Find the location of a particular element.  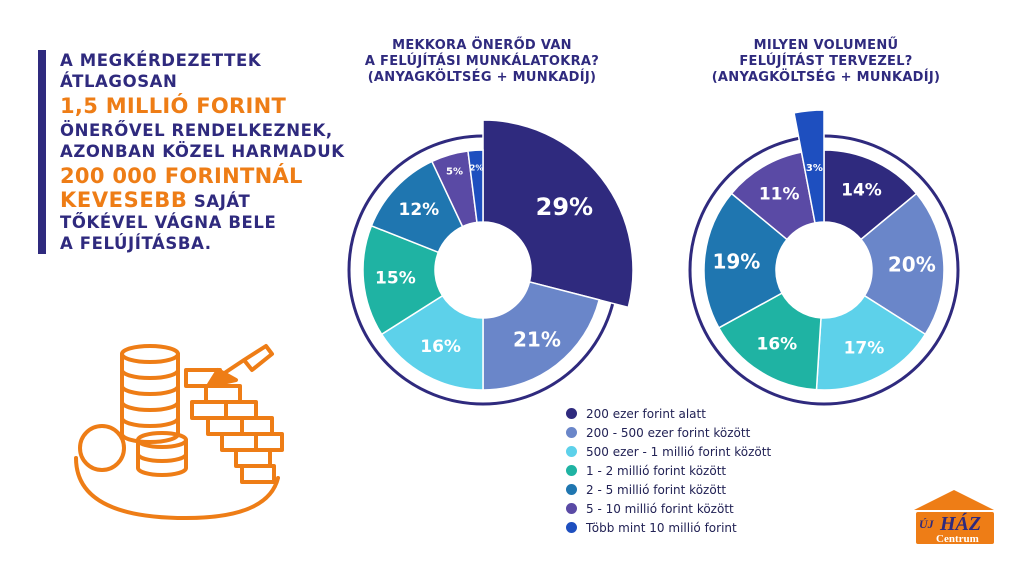

donut-slice-label: 11% is located at coordinates (779, 194).